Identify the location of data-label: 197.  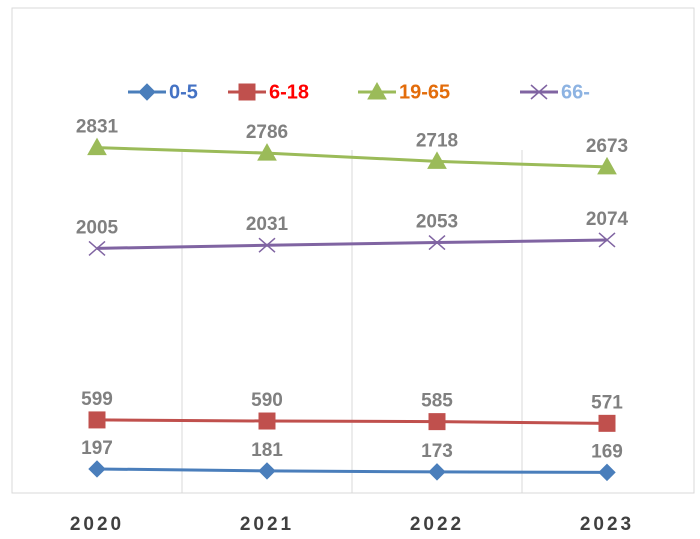
(97, 448).